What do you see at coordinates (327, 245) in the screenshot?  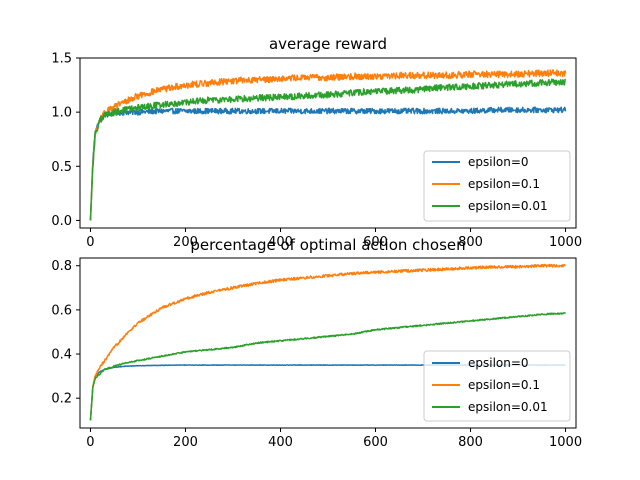 I see `chart-title: percentage of optimal action chosen` at bounding box center [327, 245].